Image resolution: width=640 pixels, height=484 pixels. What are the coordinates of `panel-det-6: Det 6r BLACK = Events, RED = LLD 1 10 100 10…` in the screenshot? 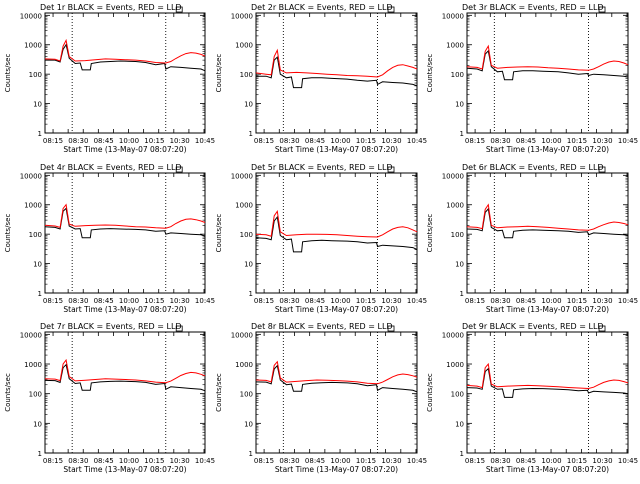 It's located at (532, 238).